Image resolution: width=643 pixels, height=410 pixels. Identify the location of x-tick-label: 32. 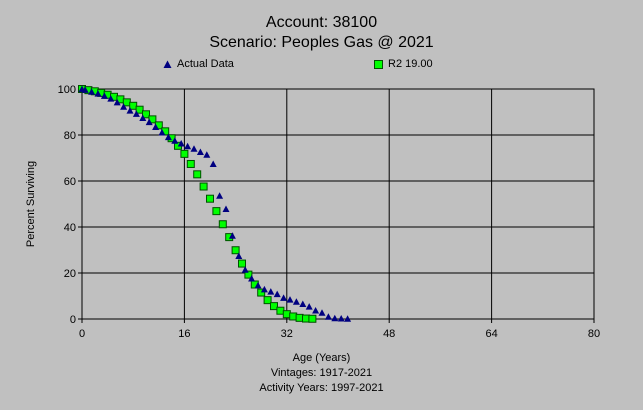
(287, 334).